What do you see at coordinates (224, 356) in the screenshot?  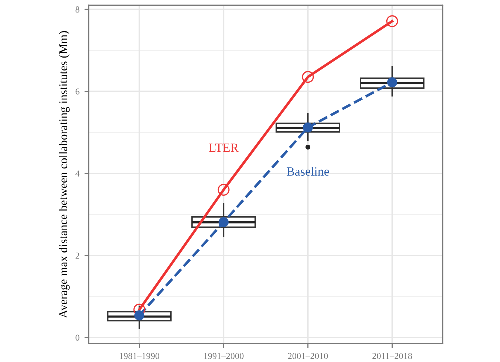 I see `x-tick-label: 1991–2000` at bounding box center [224, 356].